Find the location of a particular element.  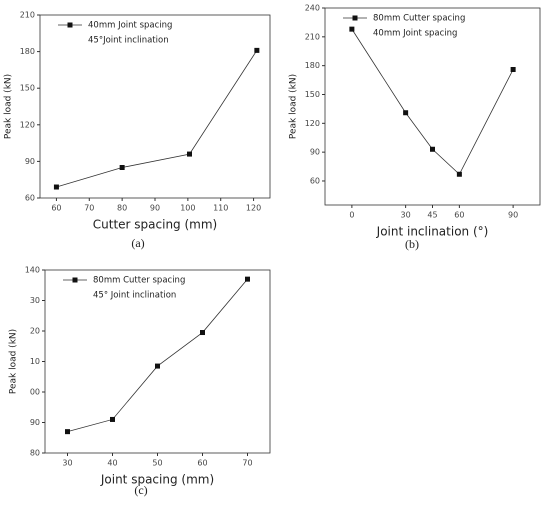

x-tick-label: 120 is located at coordinates (253, 208).